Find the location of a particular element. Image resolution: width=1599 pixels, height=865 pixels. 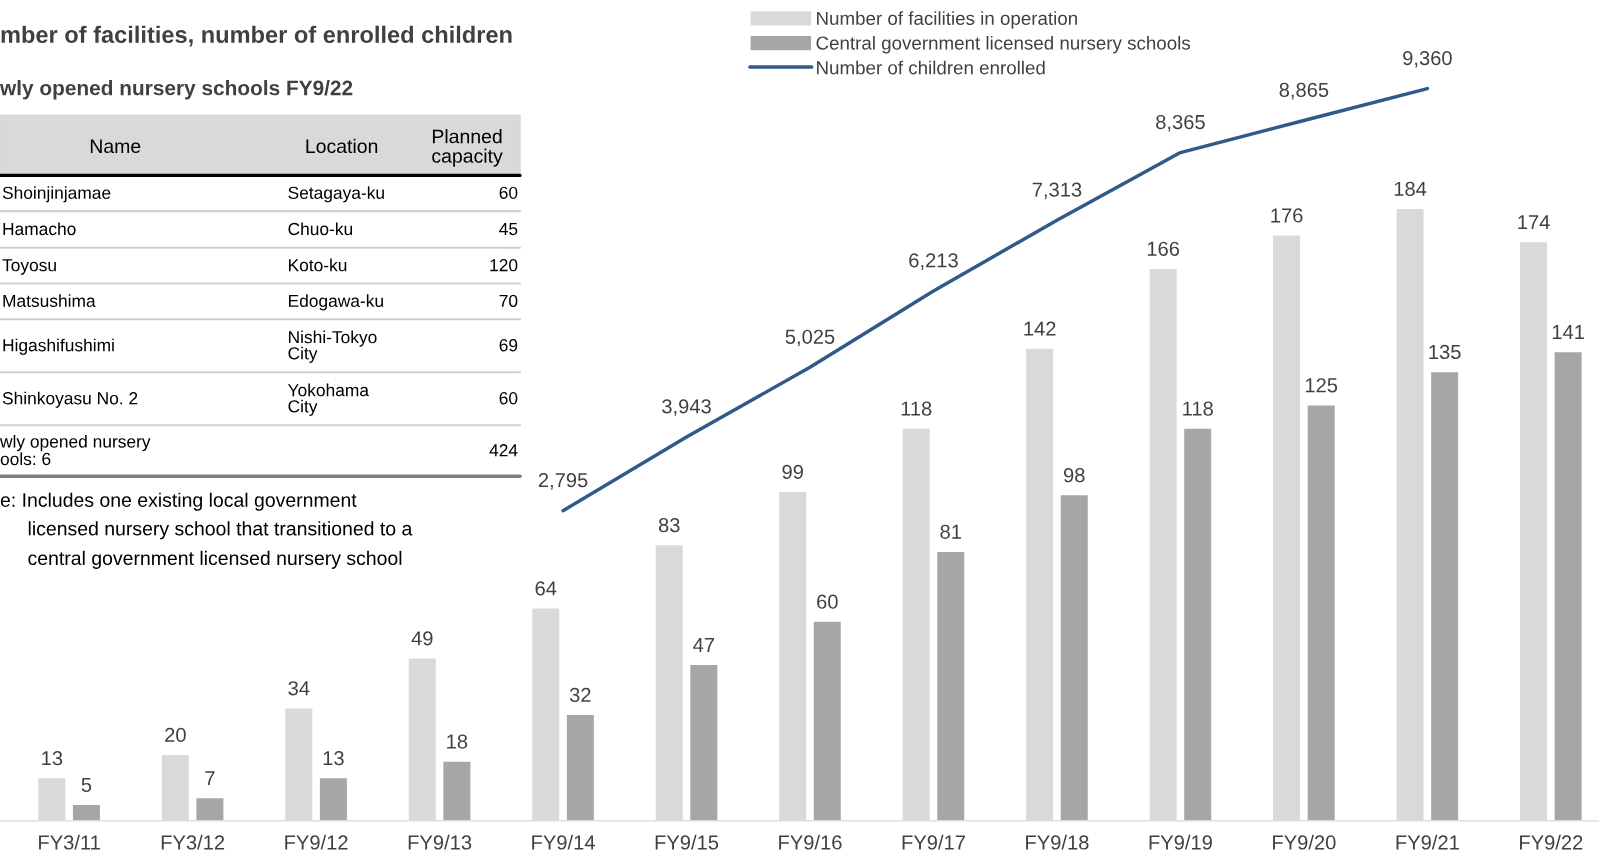

chart-subtitle: wly opened nursery schools FY9/22 is located at coordinates (176, 90).